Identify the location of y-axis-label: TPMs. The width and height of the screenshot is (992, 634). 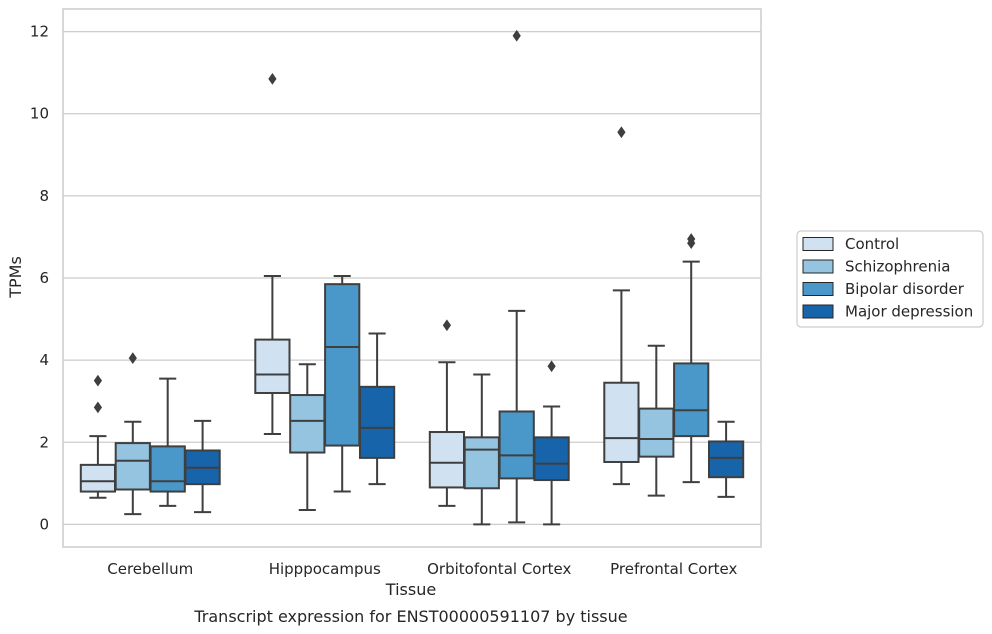
(15, 277).